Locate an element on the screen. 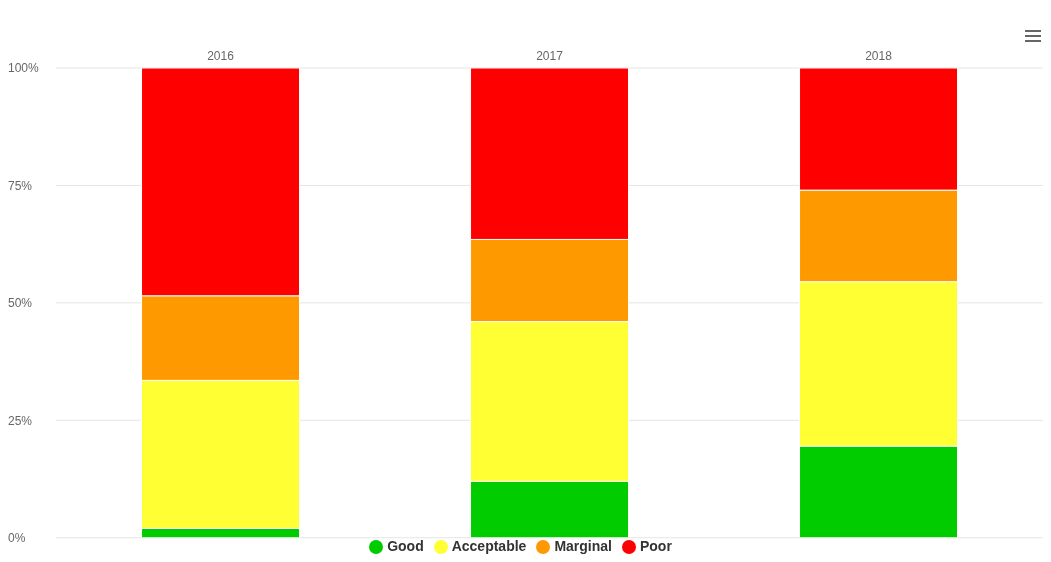  y-tick-label: 75% is located at coordinates (20, 185).